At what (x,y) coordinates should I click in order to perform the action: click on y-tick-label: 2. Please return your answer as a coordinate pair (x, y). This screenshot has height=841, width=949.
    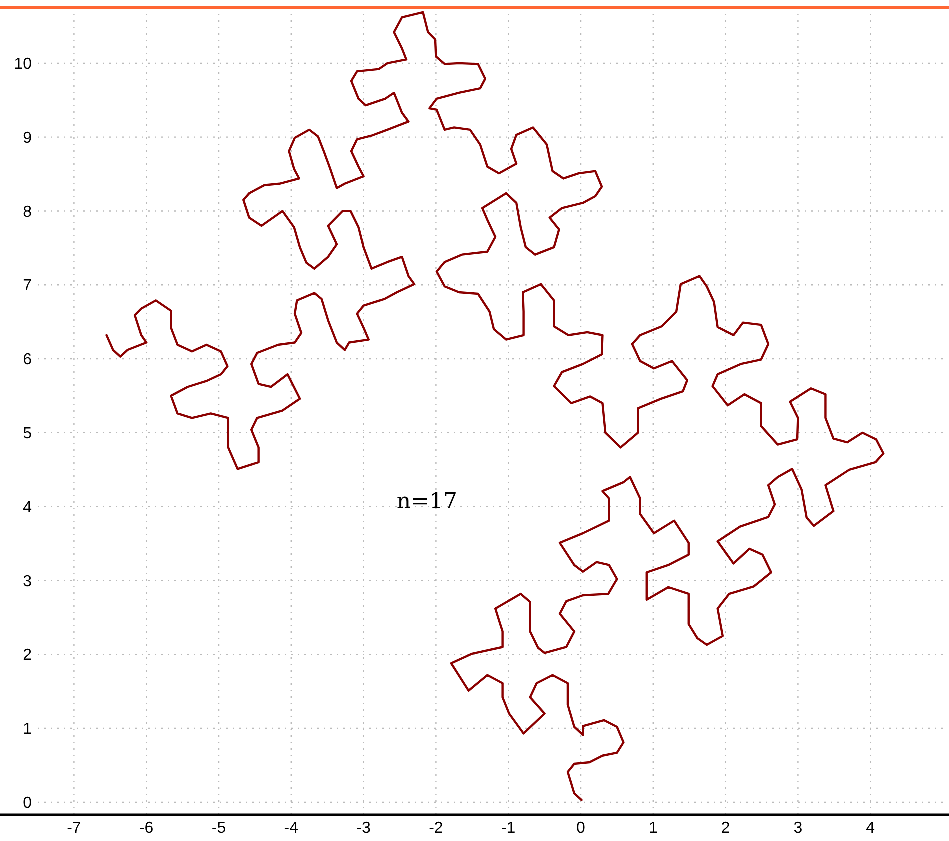
    Looking at the image, I should click on (27, 655).